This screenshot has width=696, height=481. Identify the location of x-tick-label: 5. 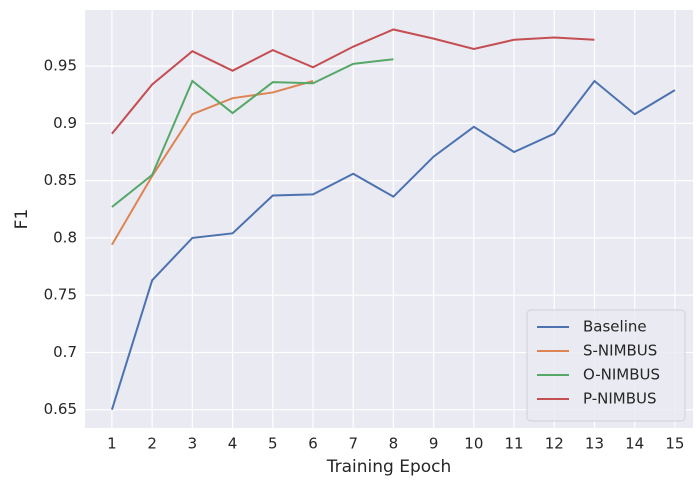
(273, 444).